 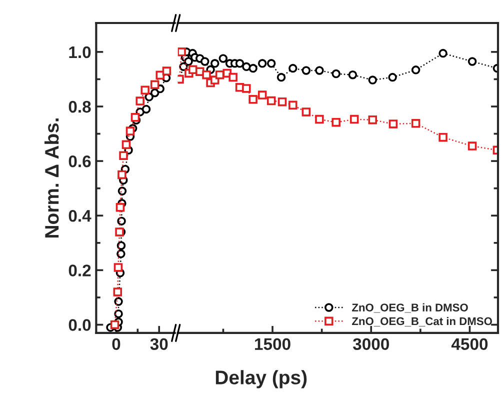 I want to click on x-tick-label: 30, so click(x=159, y=344).